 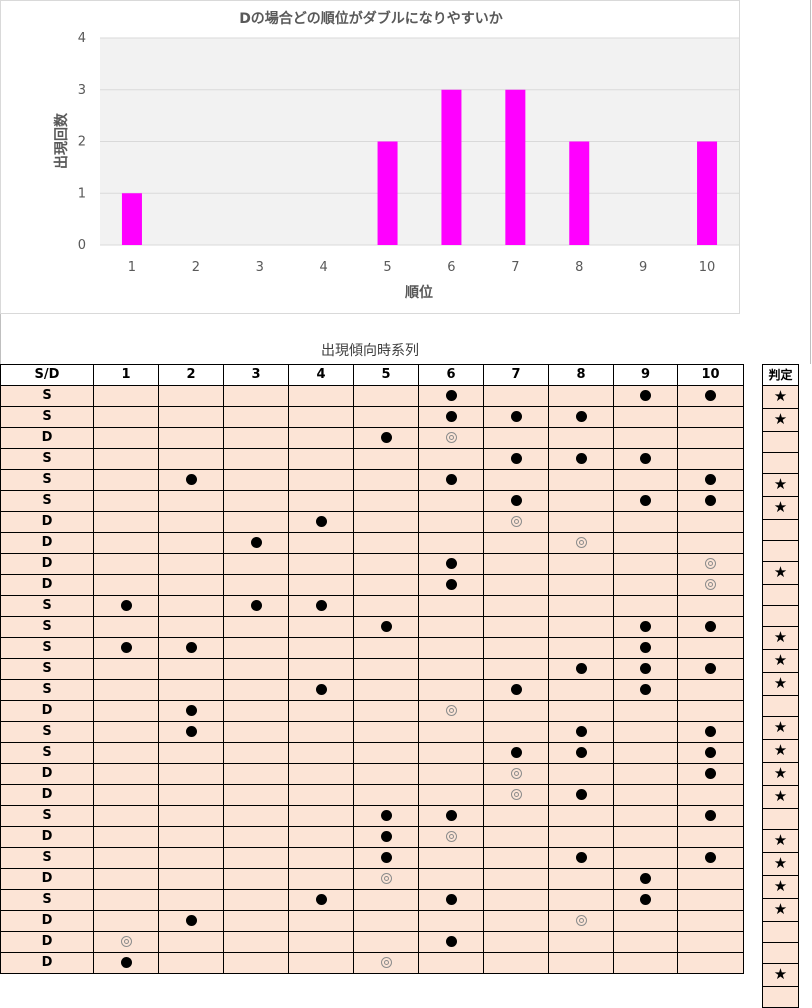 I want to click on table-title: 出現傾向時系列, so click(x=370, y=351).